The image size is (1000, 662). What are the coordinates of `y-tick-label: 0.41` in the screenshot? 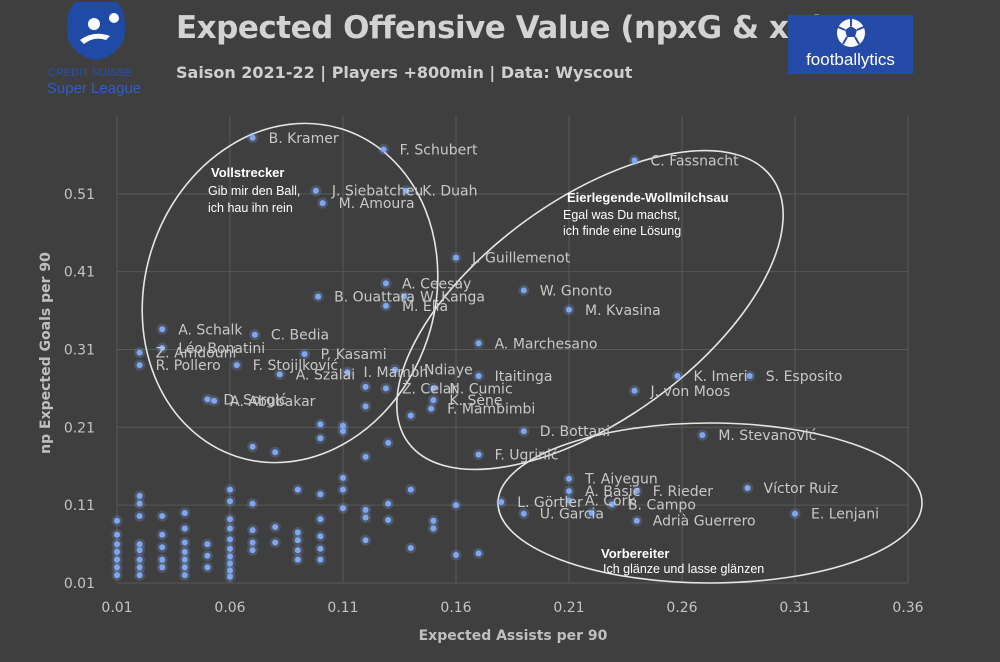 It's located at (79, 273).